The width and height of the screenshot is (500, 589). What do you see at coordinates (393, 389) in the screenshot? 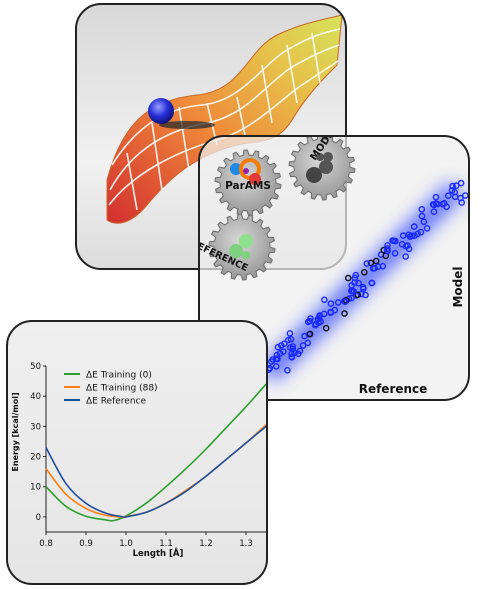
I see `parity-x-label: Reference` at bounding box center [393, 389].